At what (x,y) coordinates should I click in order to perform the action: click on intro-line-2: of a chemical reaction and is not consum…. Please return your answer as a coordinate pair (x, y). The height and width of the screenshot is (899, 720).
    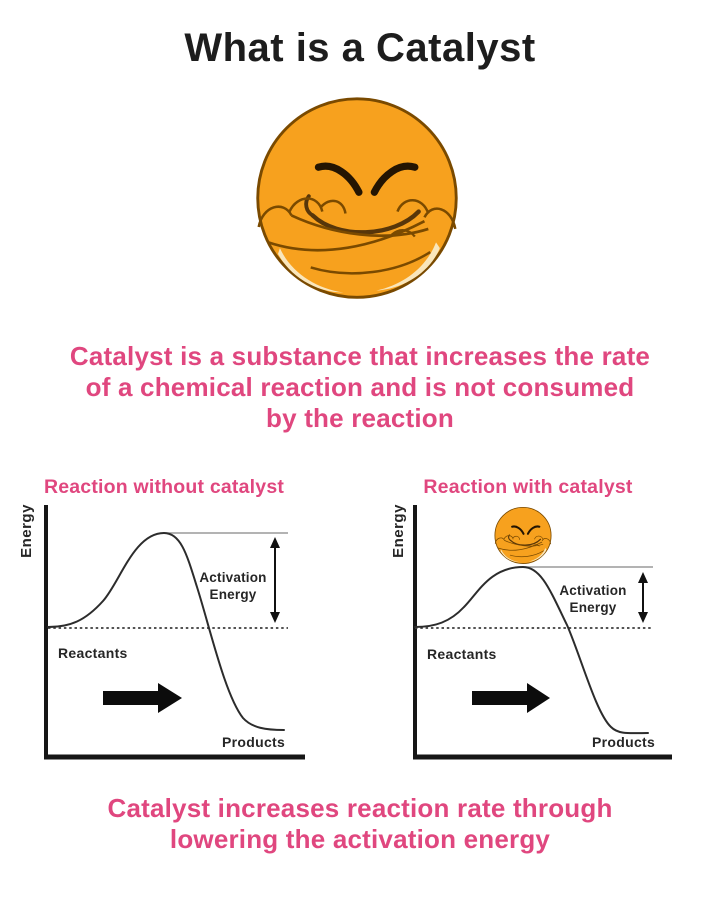
    Looking at the image, I should click on (360, 387).